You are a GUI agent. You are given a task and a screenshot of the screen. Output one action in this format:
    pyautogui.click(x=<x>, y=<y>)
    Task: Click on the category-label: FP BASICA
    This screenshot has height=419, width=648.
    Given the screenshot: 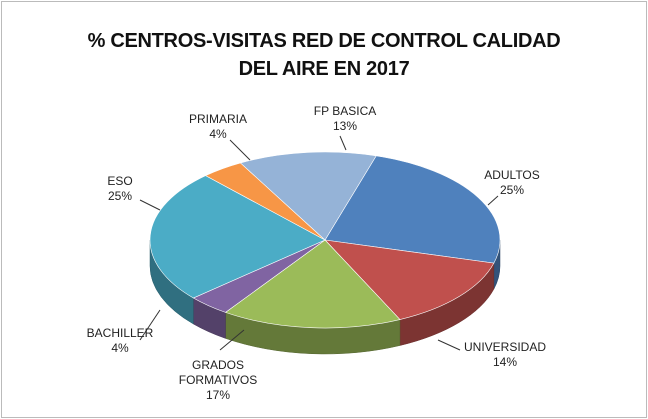 What is the action you would take?
    pyautogui.click(x=345, y=111)
    